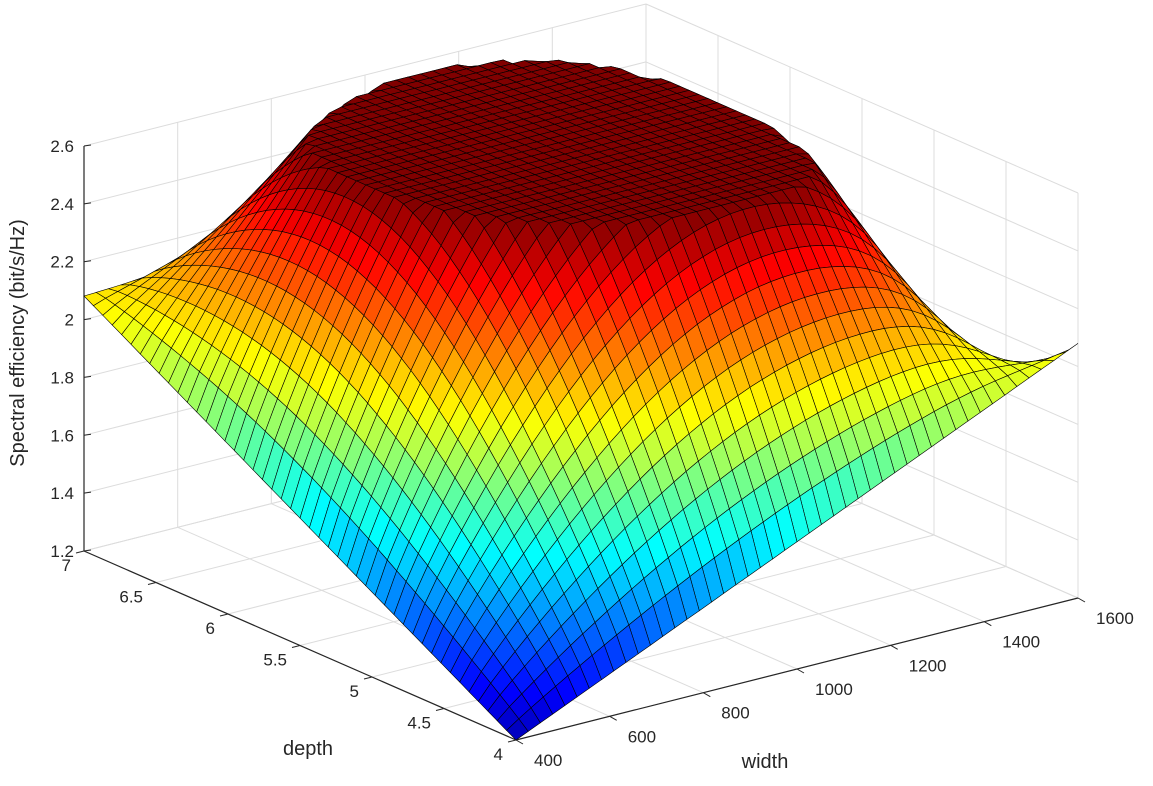  Describe the element at coordinates (642, 736) in the screenshot. I see `x-tick-label: 600` at that location.